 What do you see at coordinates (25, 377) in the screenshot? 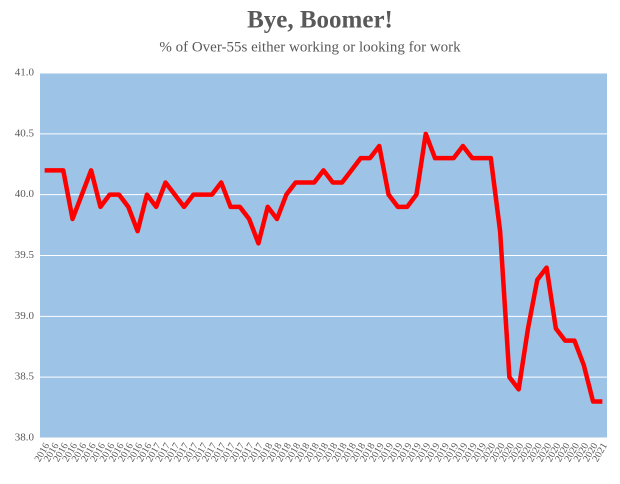
I see `y-tick-label: 38.5` at bounding box center [25, 377].